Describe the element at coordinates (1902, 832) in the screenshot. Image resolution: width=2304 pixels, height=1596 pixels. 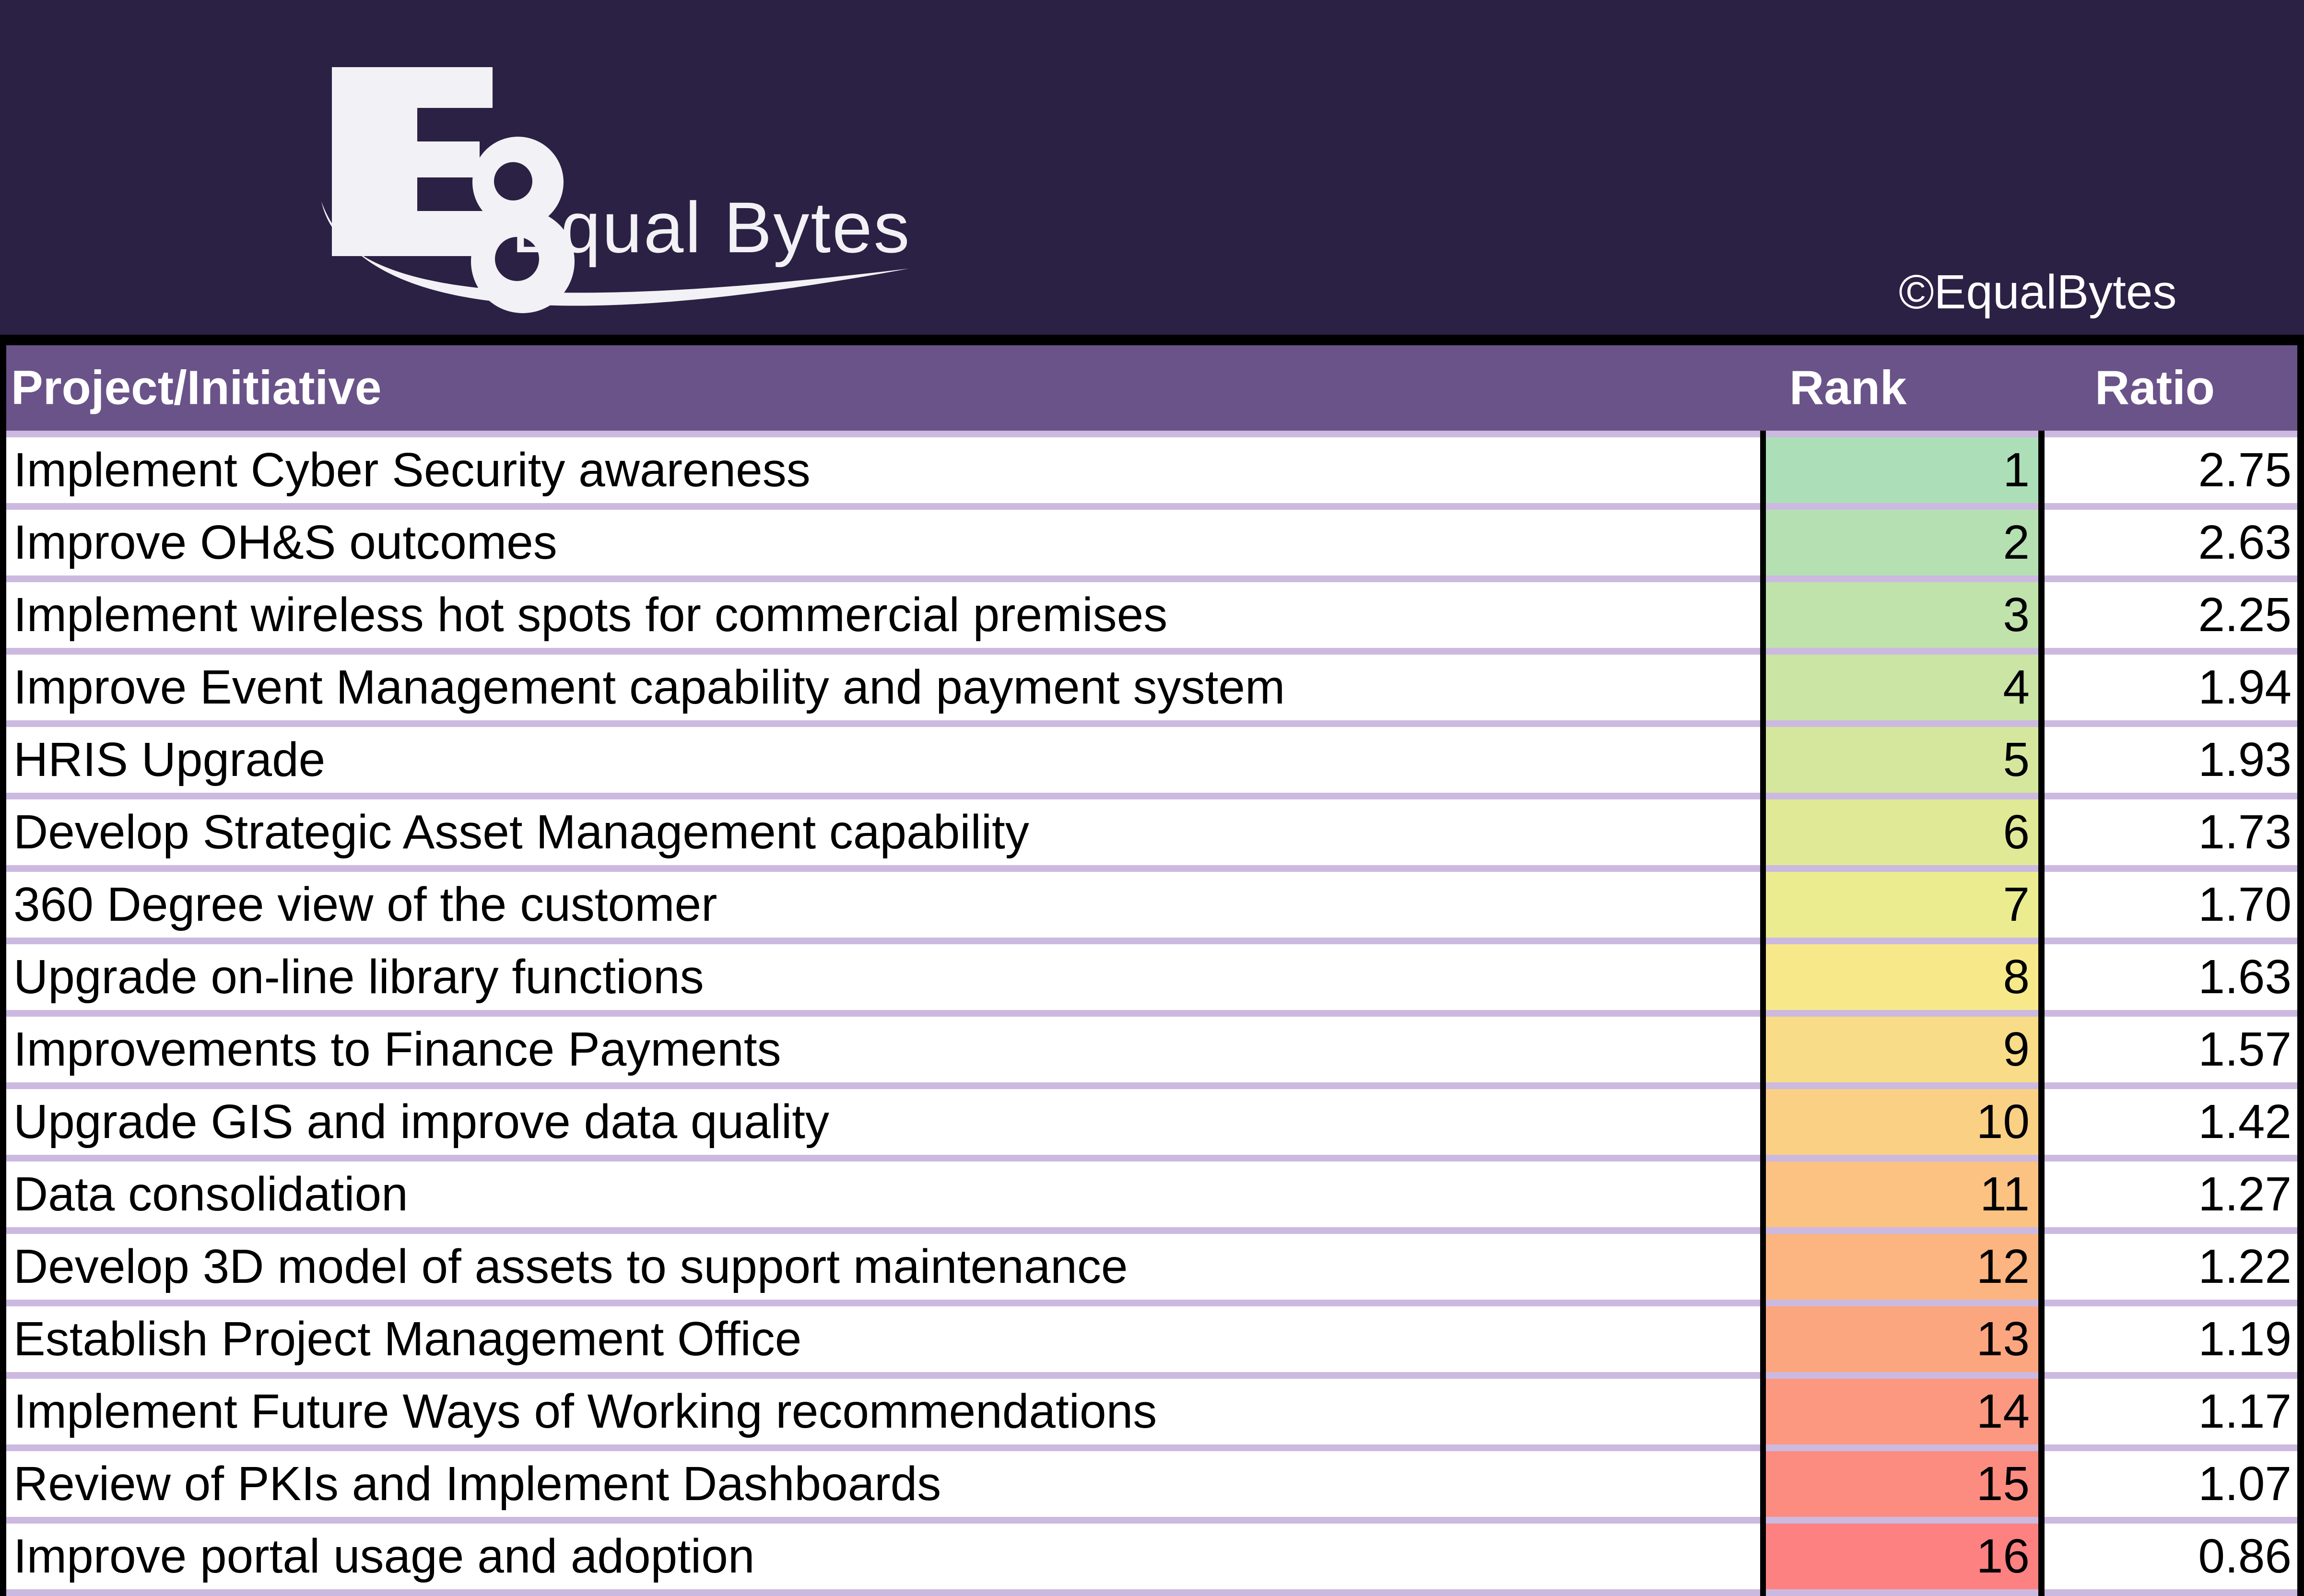
I see `rank-cell: 6` at that location.